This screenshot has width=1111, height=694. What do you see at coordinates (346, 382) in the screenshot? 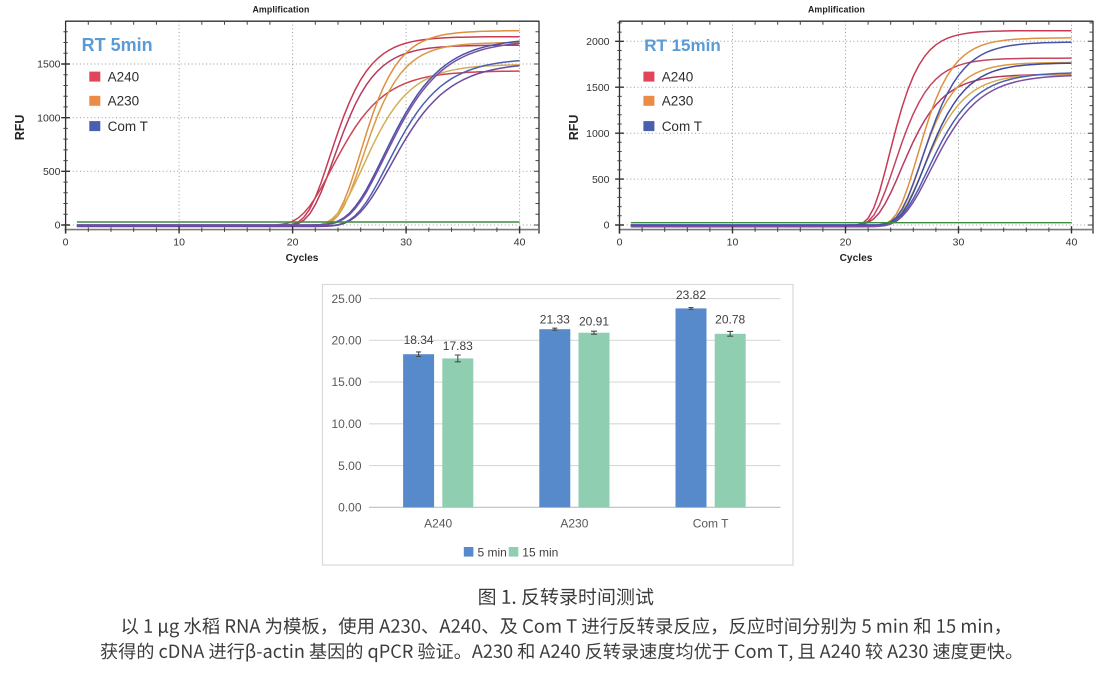
I see `svg-text: 15.00` at bounding box center [346, 382].